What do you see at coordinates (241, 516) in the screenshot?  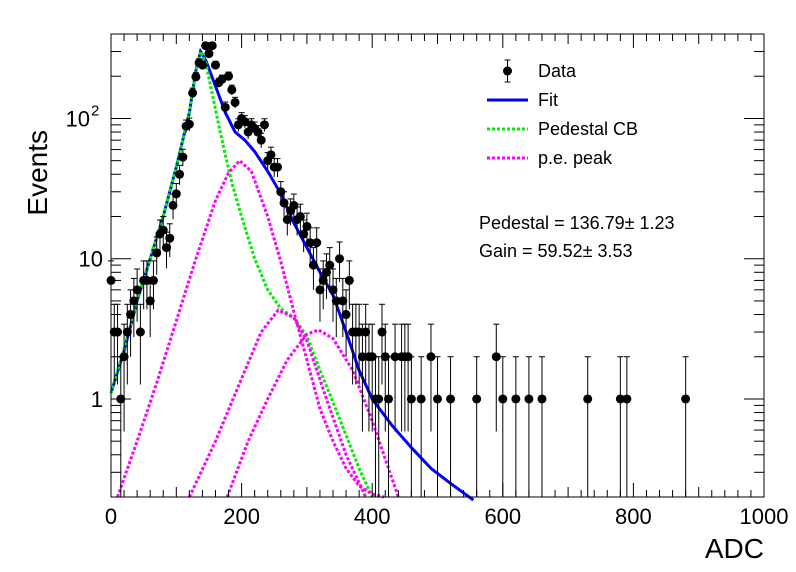 I see `x-tick-label: 200` at bounding box center [241, 516].